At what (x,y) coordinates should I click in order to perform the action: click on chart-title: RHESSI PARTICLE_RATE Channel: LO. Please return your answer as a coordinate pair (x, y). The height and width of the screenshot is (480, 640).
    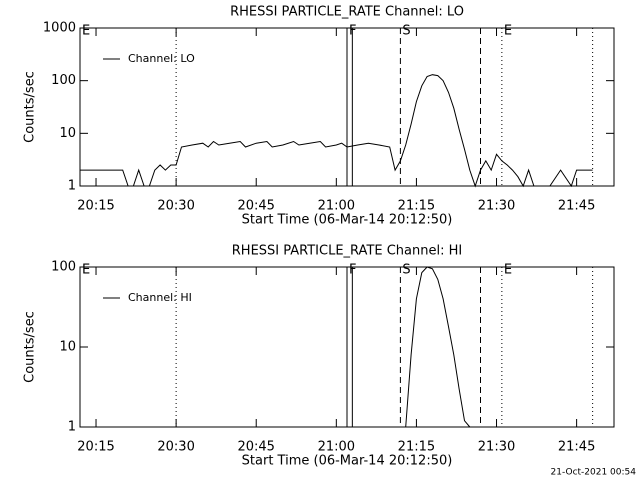
    Looking at the image, I should click on (347, 12).